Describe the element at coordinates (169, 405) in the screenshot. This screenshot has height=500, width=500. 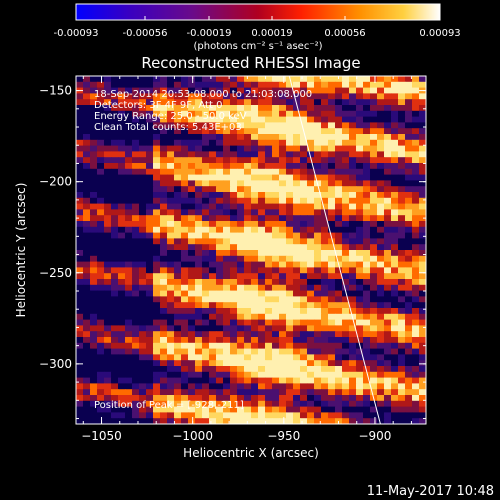
I see `peak-position-label: Position of Peak = [-928,-211]` at that location.